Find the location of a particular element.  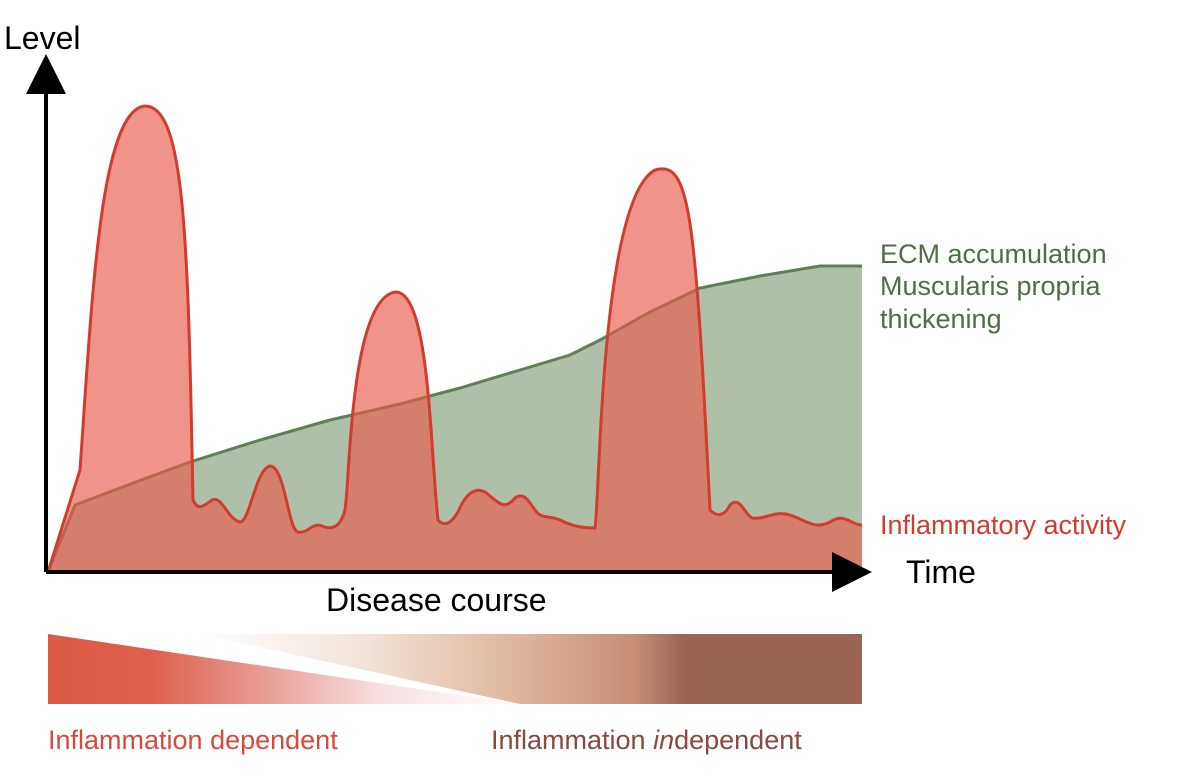

inflammation-dependent-wedge is located at coordinates (284, 669).